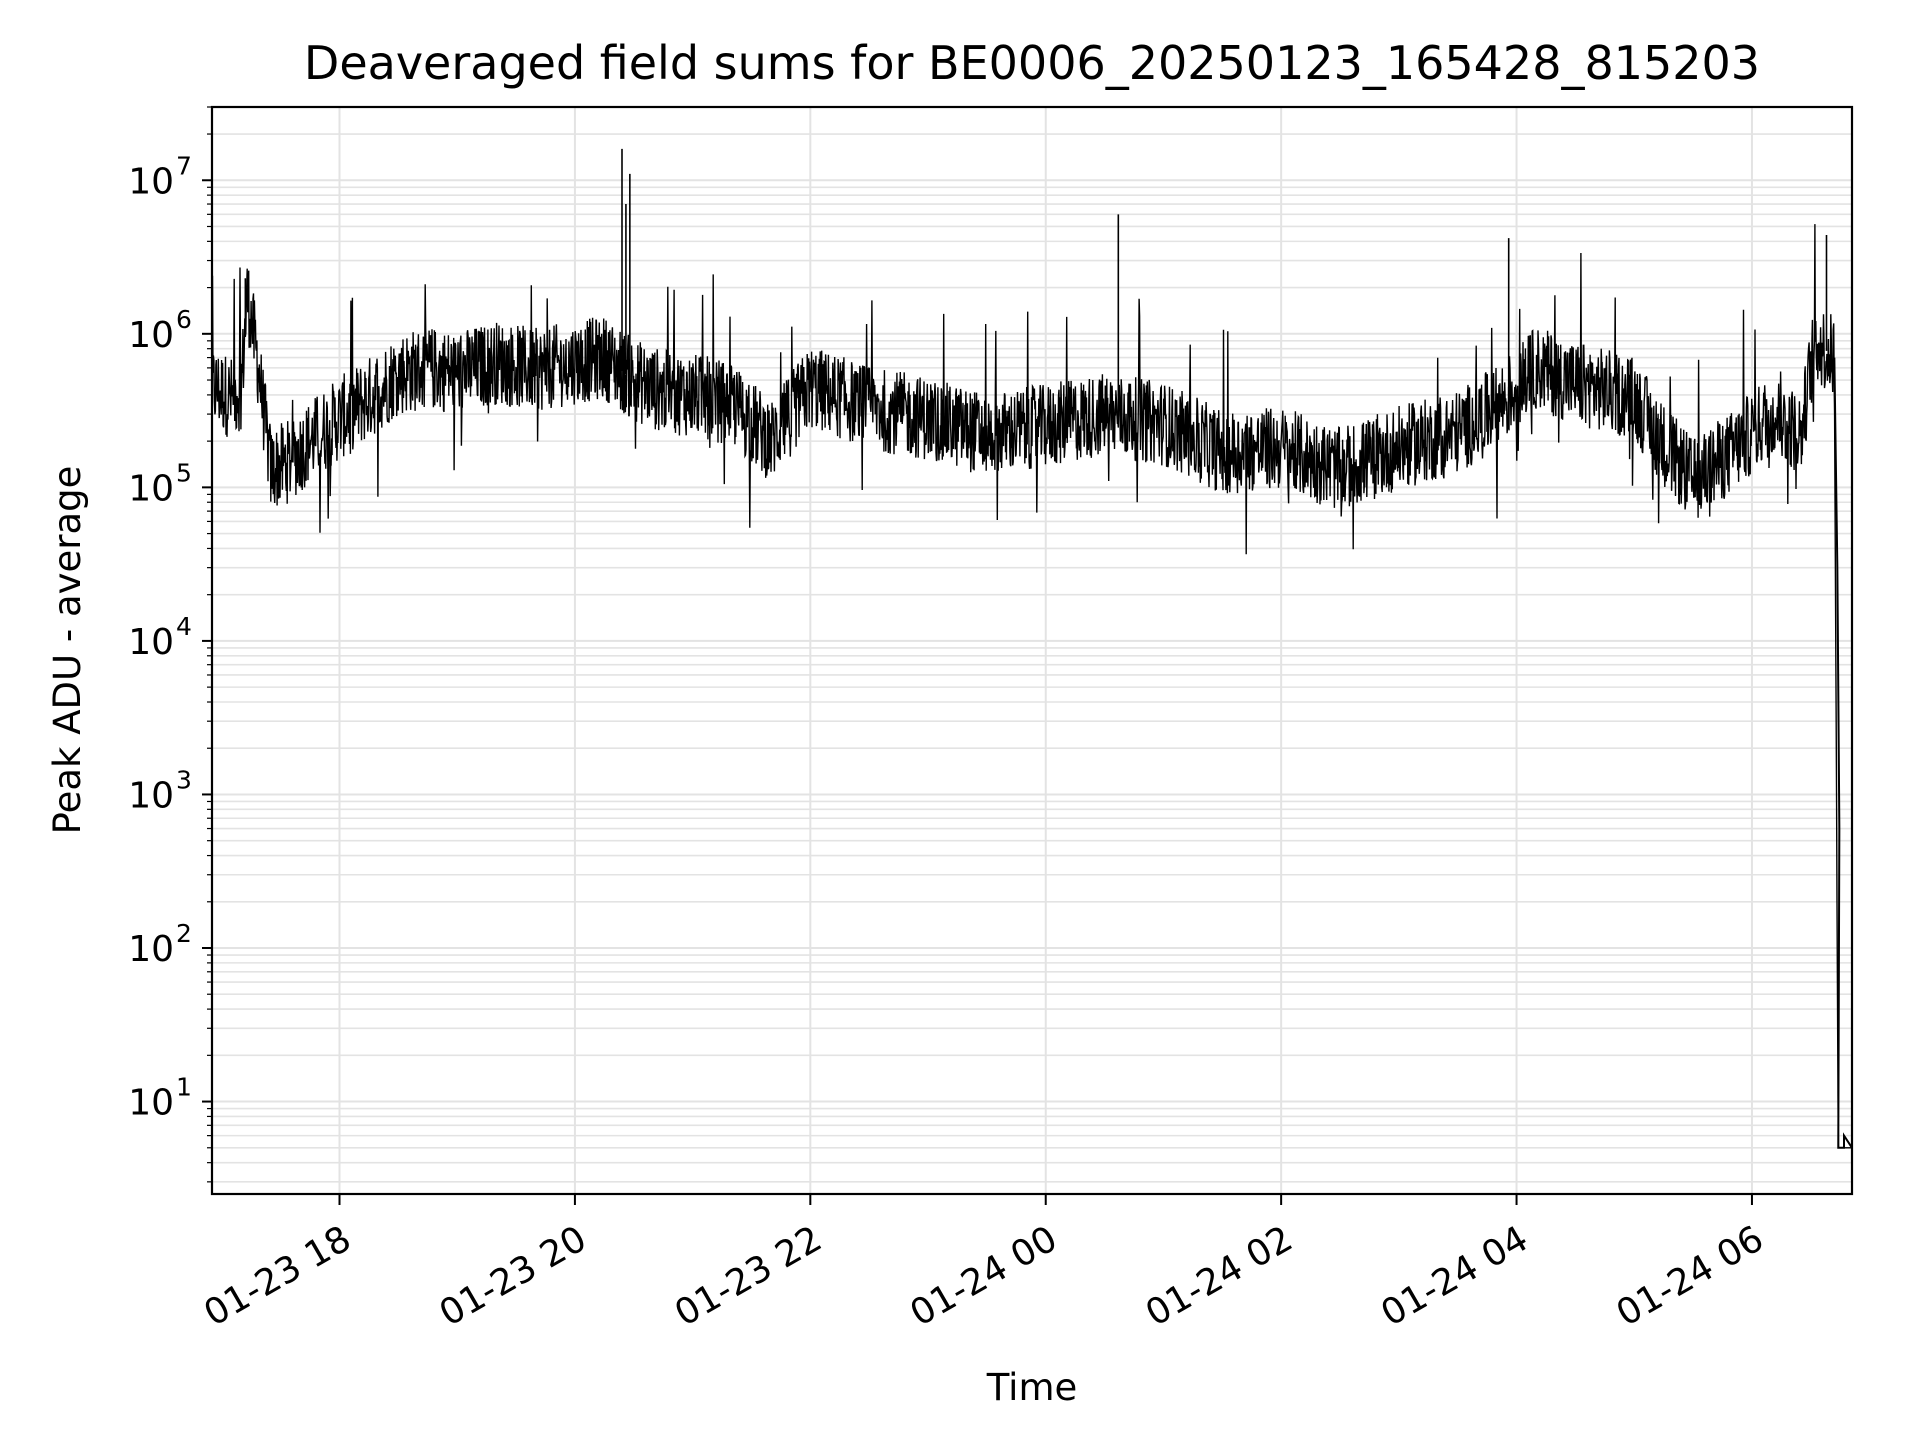  I want to click on y-tick-exponent: 1, so click(184, 1087).